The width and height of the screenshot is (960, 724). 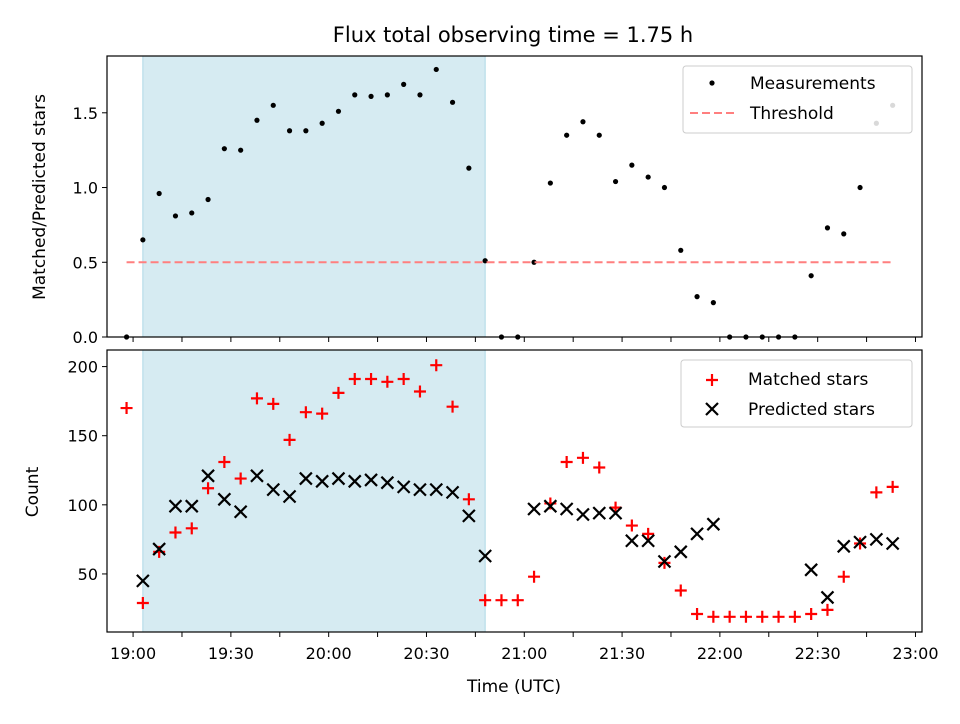 I want to click on x-tick-label: 22:30, so click(x=818, y=653).